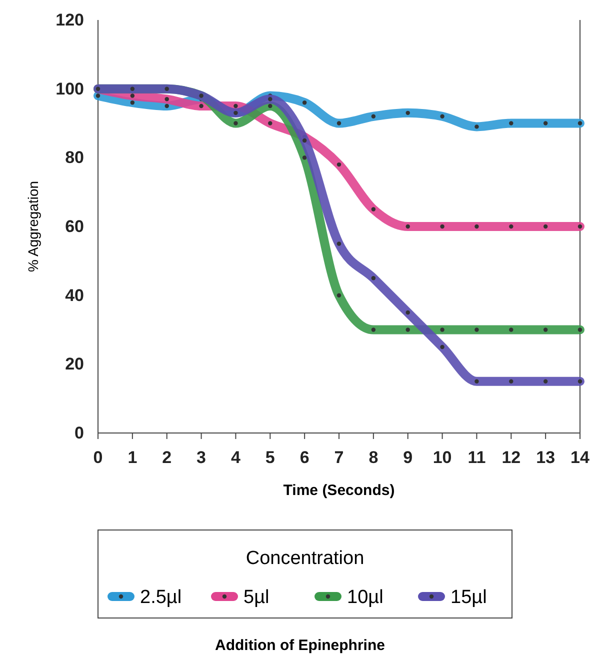 The width and height of the screenshot is (609, 658). Describe the element at coordinates (373, 458) in the screenshot. I see `x-tick-label: 8` at that location.